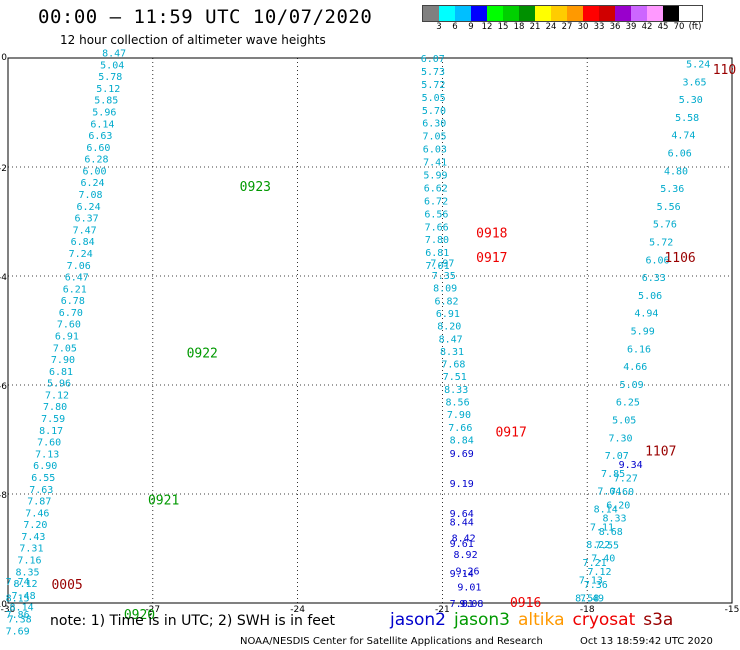  What do you see at coordinates (663, 27) in the screenshot?
I see `color-scale-label: 45` at bounding box center [663, 27].